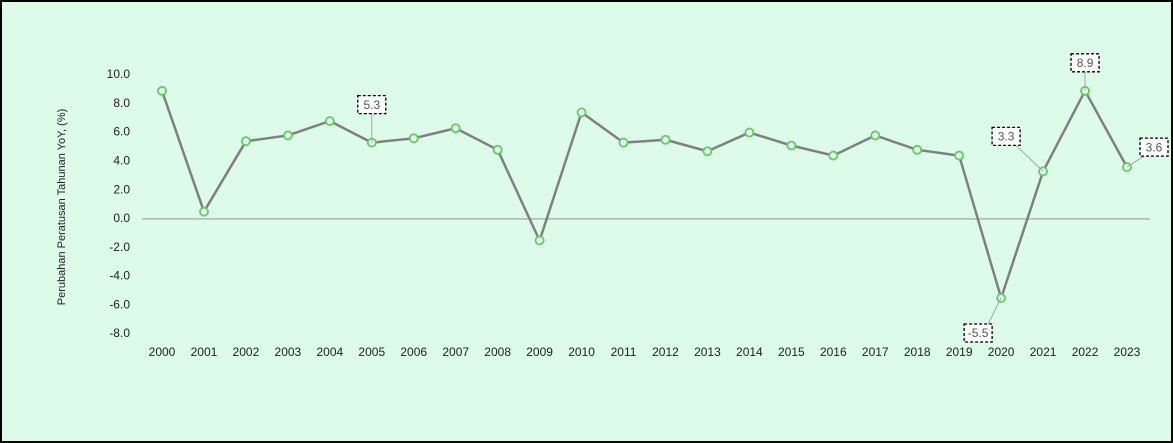  Describe the element at coordinates (119, 276) in the screenshot. I see `y-tick-label: -4.0` at that location.